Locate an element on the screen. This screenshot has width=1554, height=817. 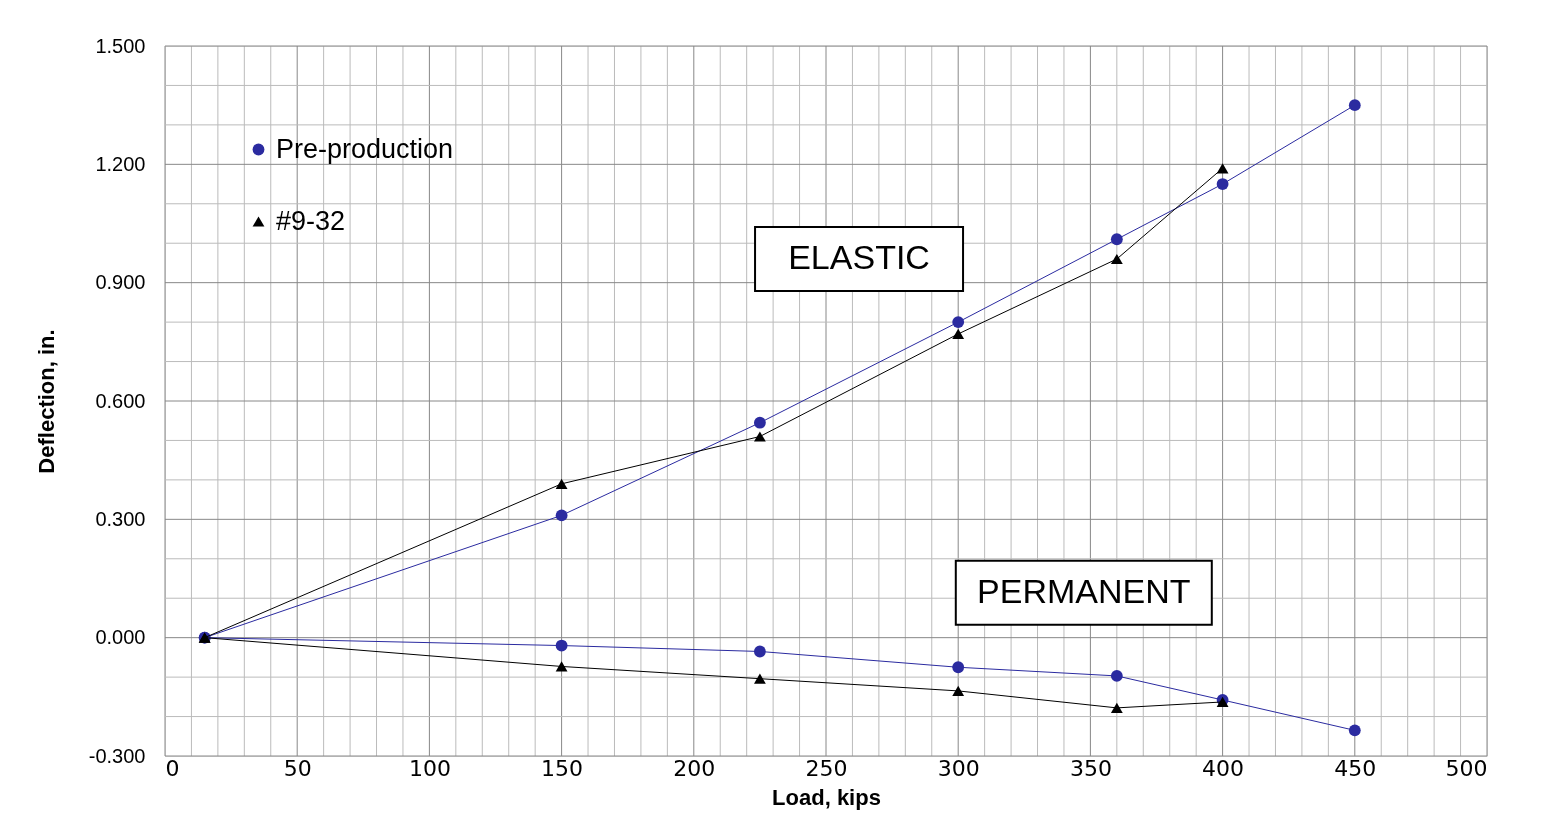
x-tick-label: 350 is located at coordinates (1090, 768).